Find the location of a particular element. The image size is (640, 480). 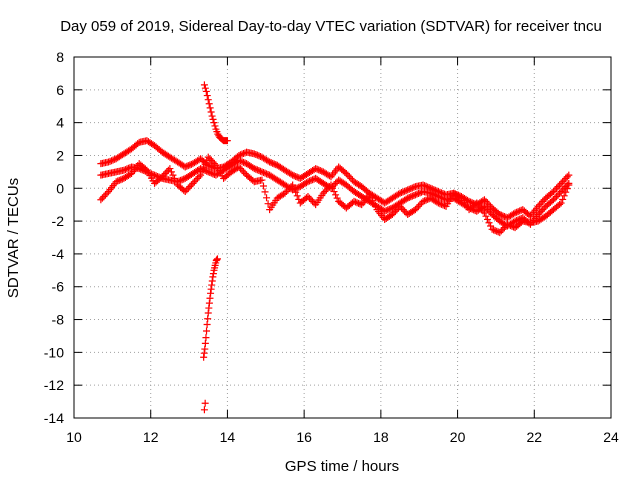

y-tick-label: 6 is located at coordinates (60, 90).